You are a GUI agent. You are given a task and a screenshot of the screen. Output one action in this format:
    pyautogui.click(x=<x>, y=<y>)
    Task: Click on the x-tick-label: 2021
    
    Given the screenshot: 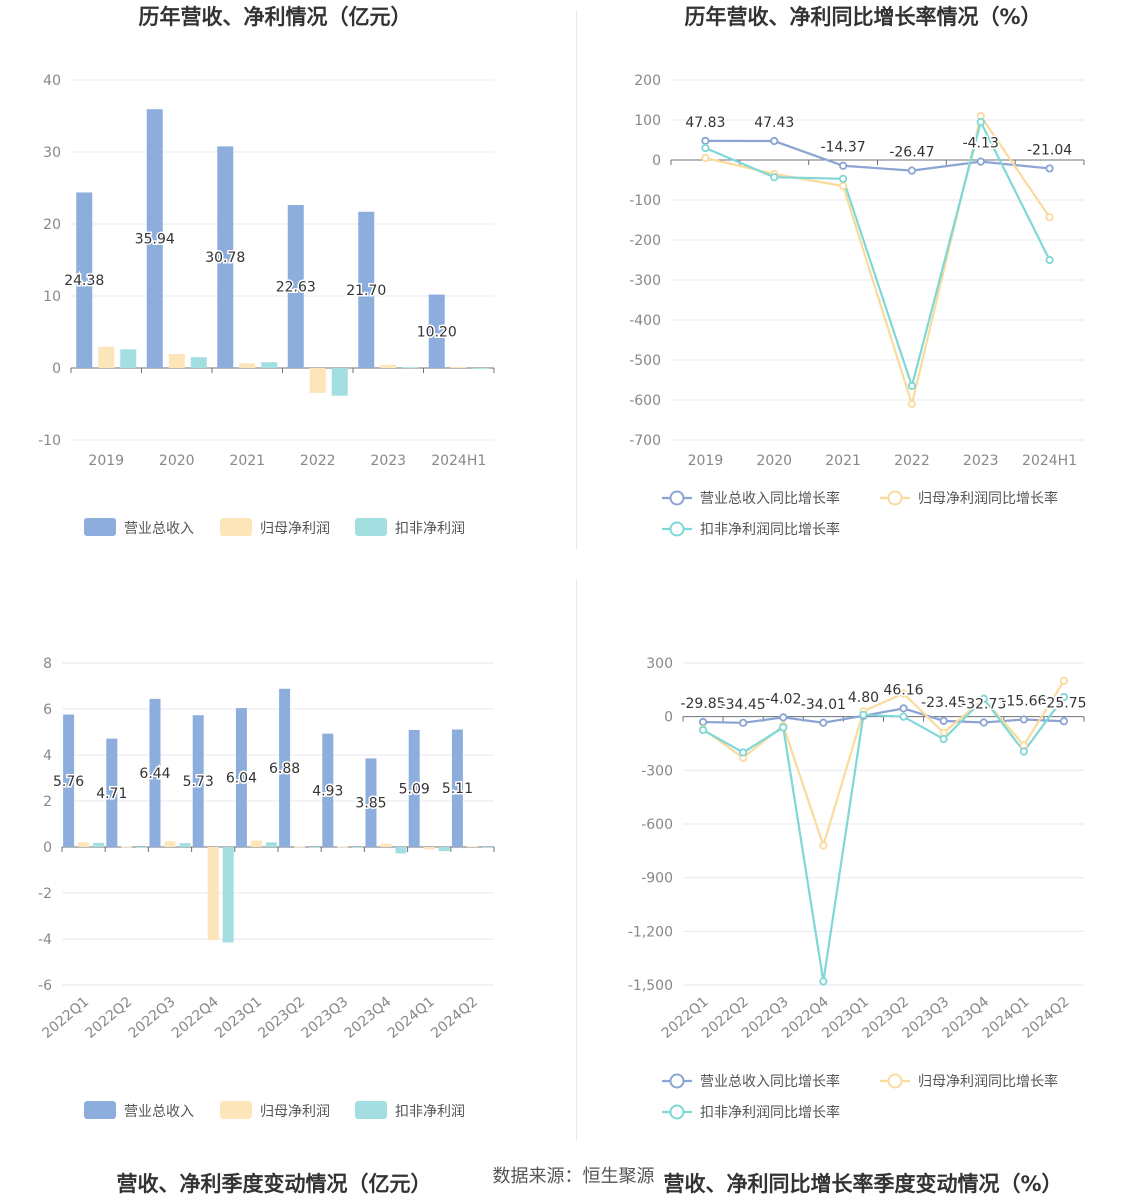 What is the action you would take?
    pyautogui.click(x=843, y=461)
    